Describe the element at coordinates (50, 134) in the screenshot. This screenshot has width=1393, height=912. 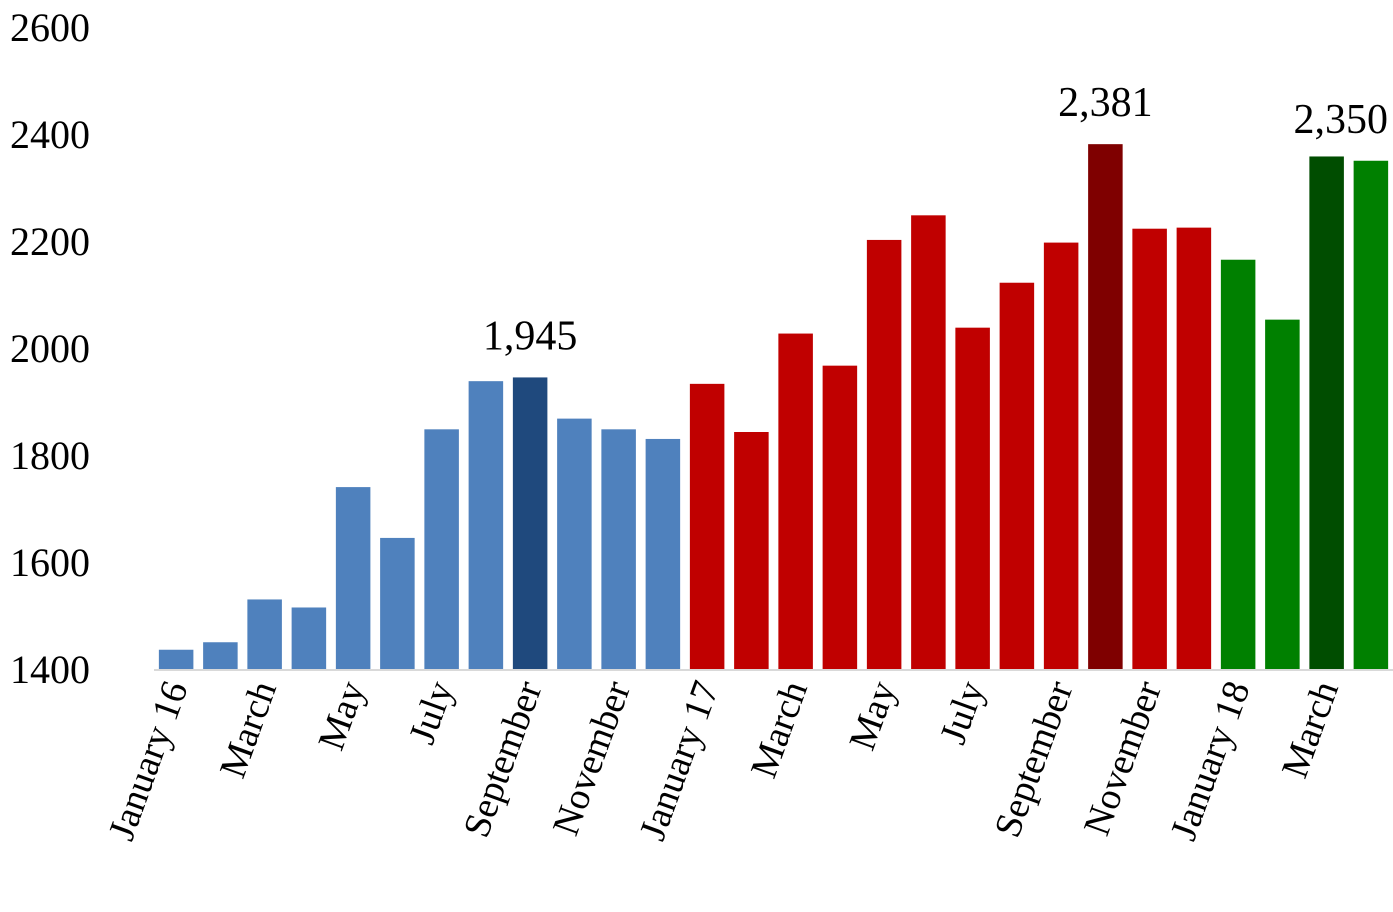
I see `y-tick-label: 2400` at that location.